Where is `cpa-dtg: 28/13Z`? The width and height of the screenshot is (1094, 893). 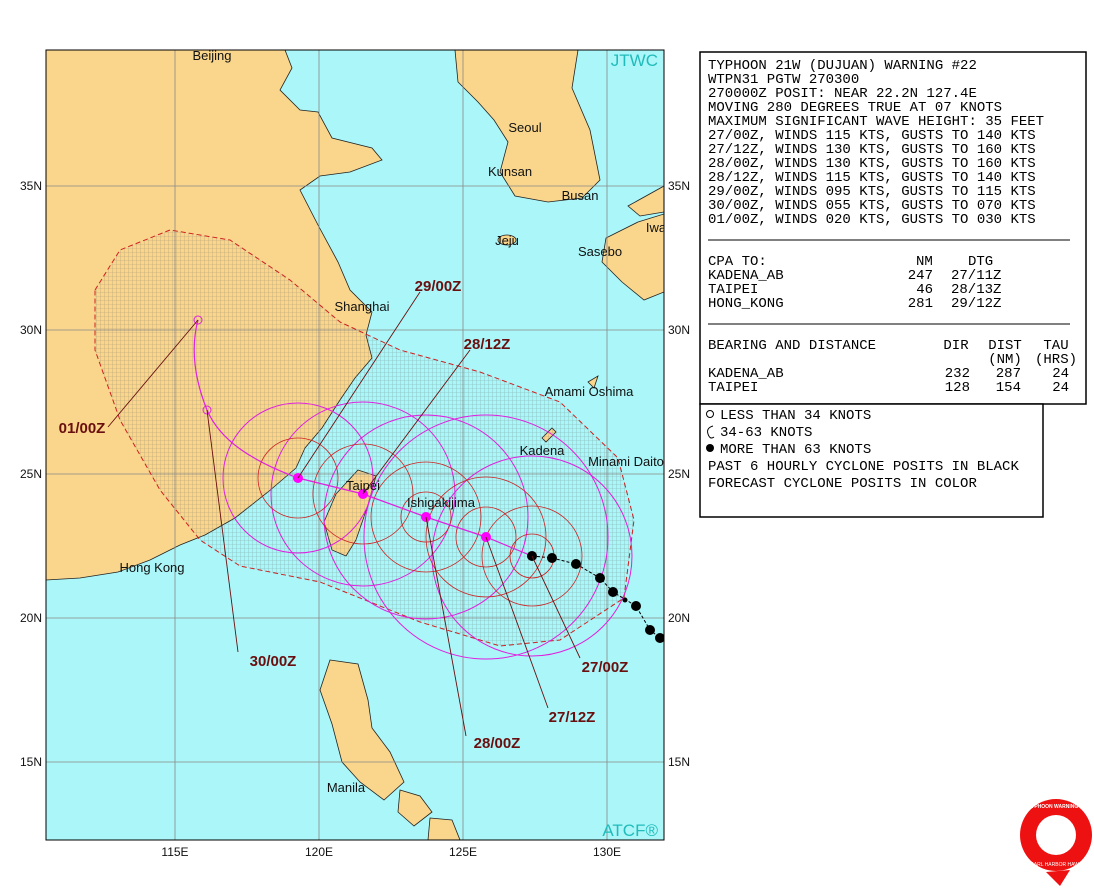
cpa-dtg: 28/13Z is located at coordinates (976, 290).